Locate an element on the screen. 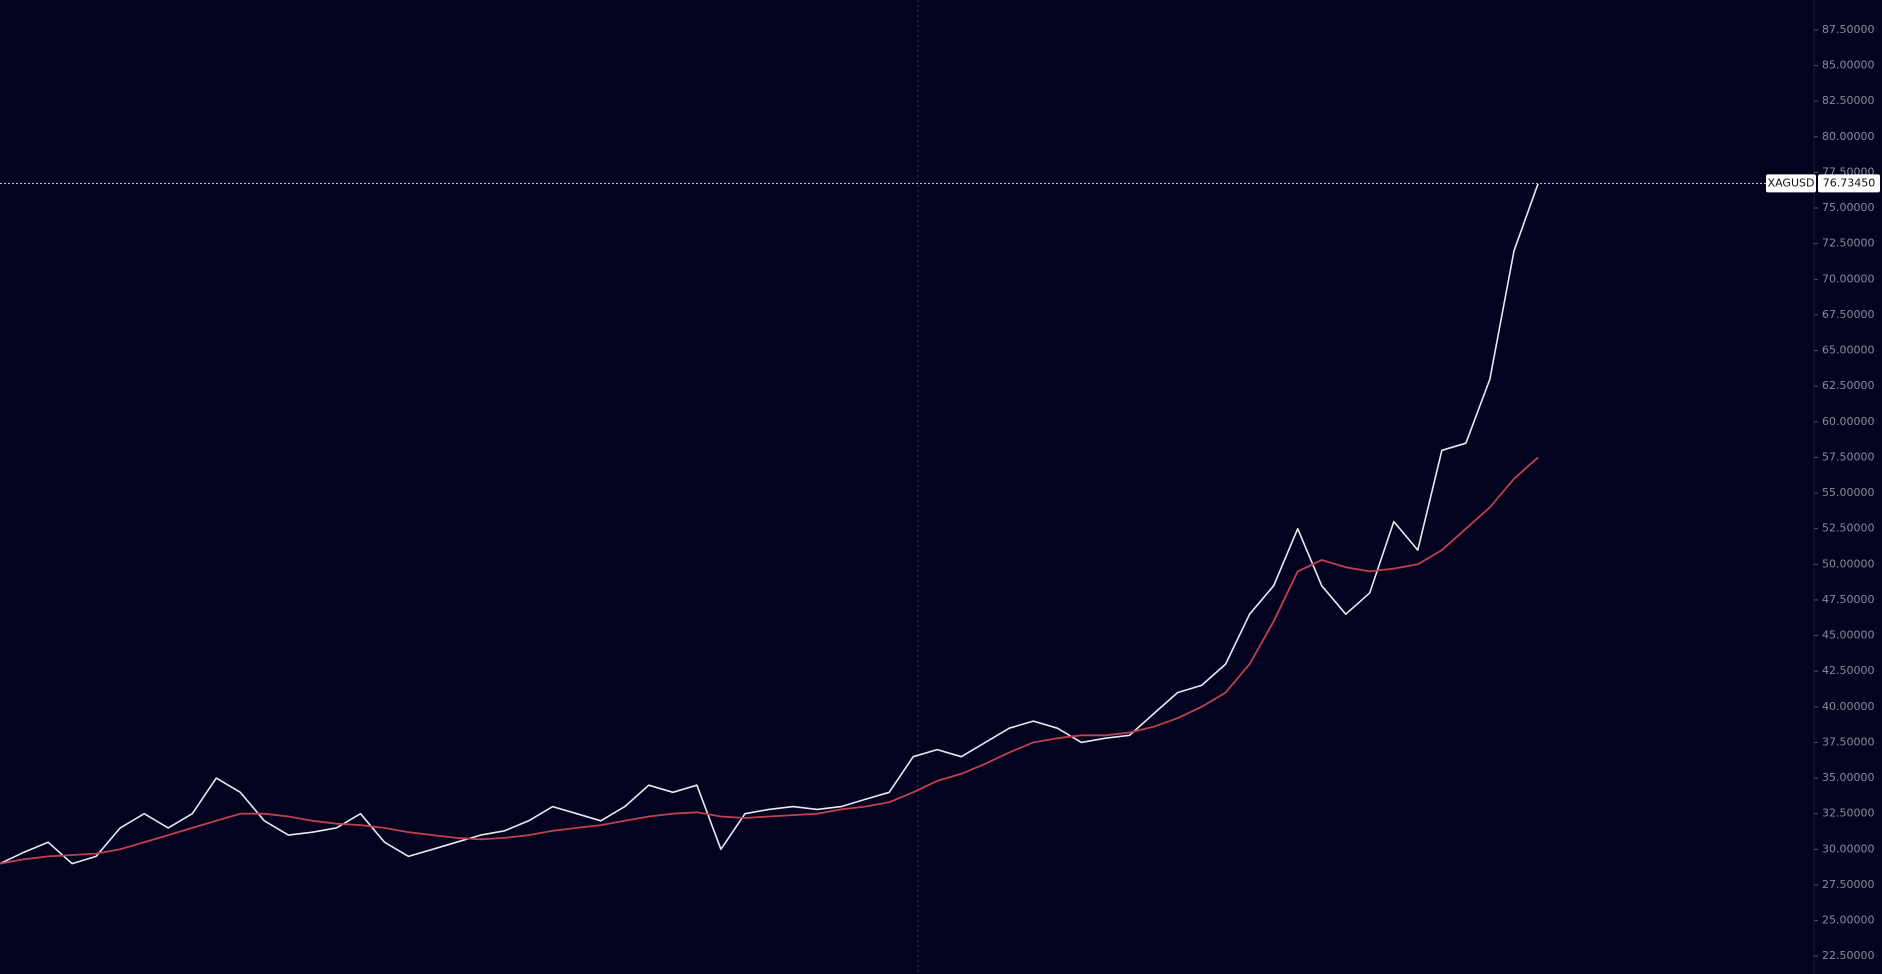 The width and height of the screenshot is (1882, 974). y-tick-label: 32.50000 is located at coordinates (1848, 813).